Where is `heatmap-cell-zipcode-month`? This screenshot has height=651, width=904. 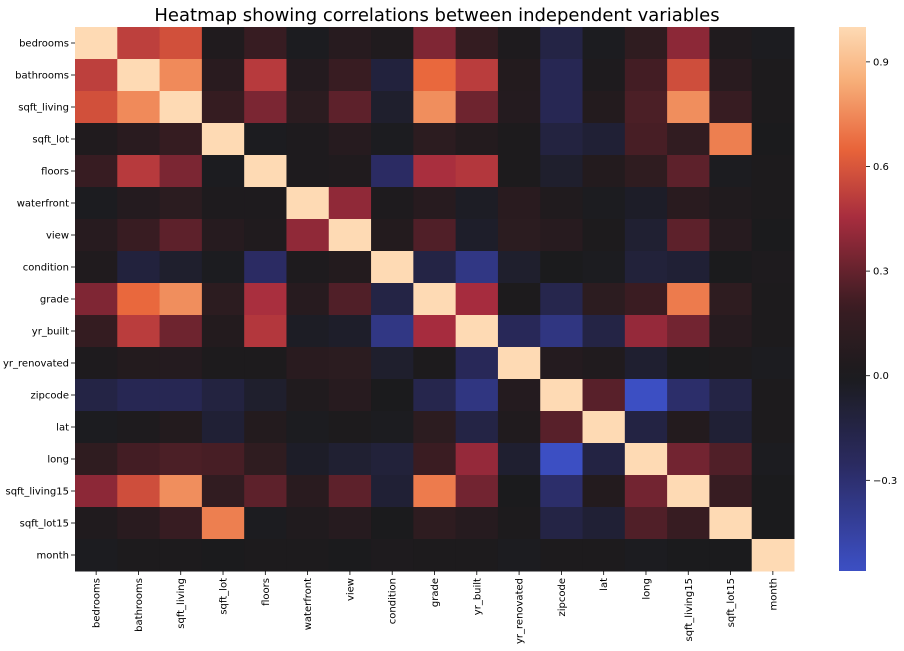
heatmap-cell-zipcode-month is located at coordinates (773, 395).